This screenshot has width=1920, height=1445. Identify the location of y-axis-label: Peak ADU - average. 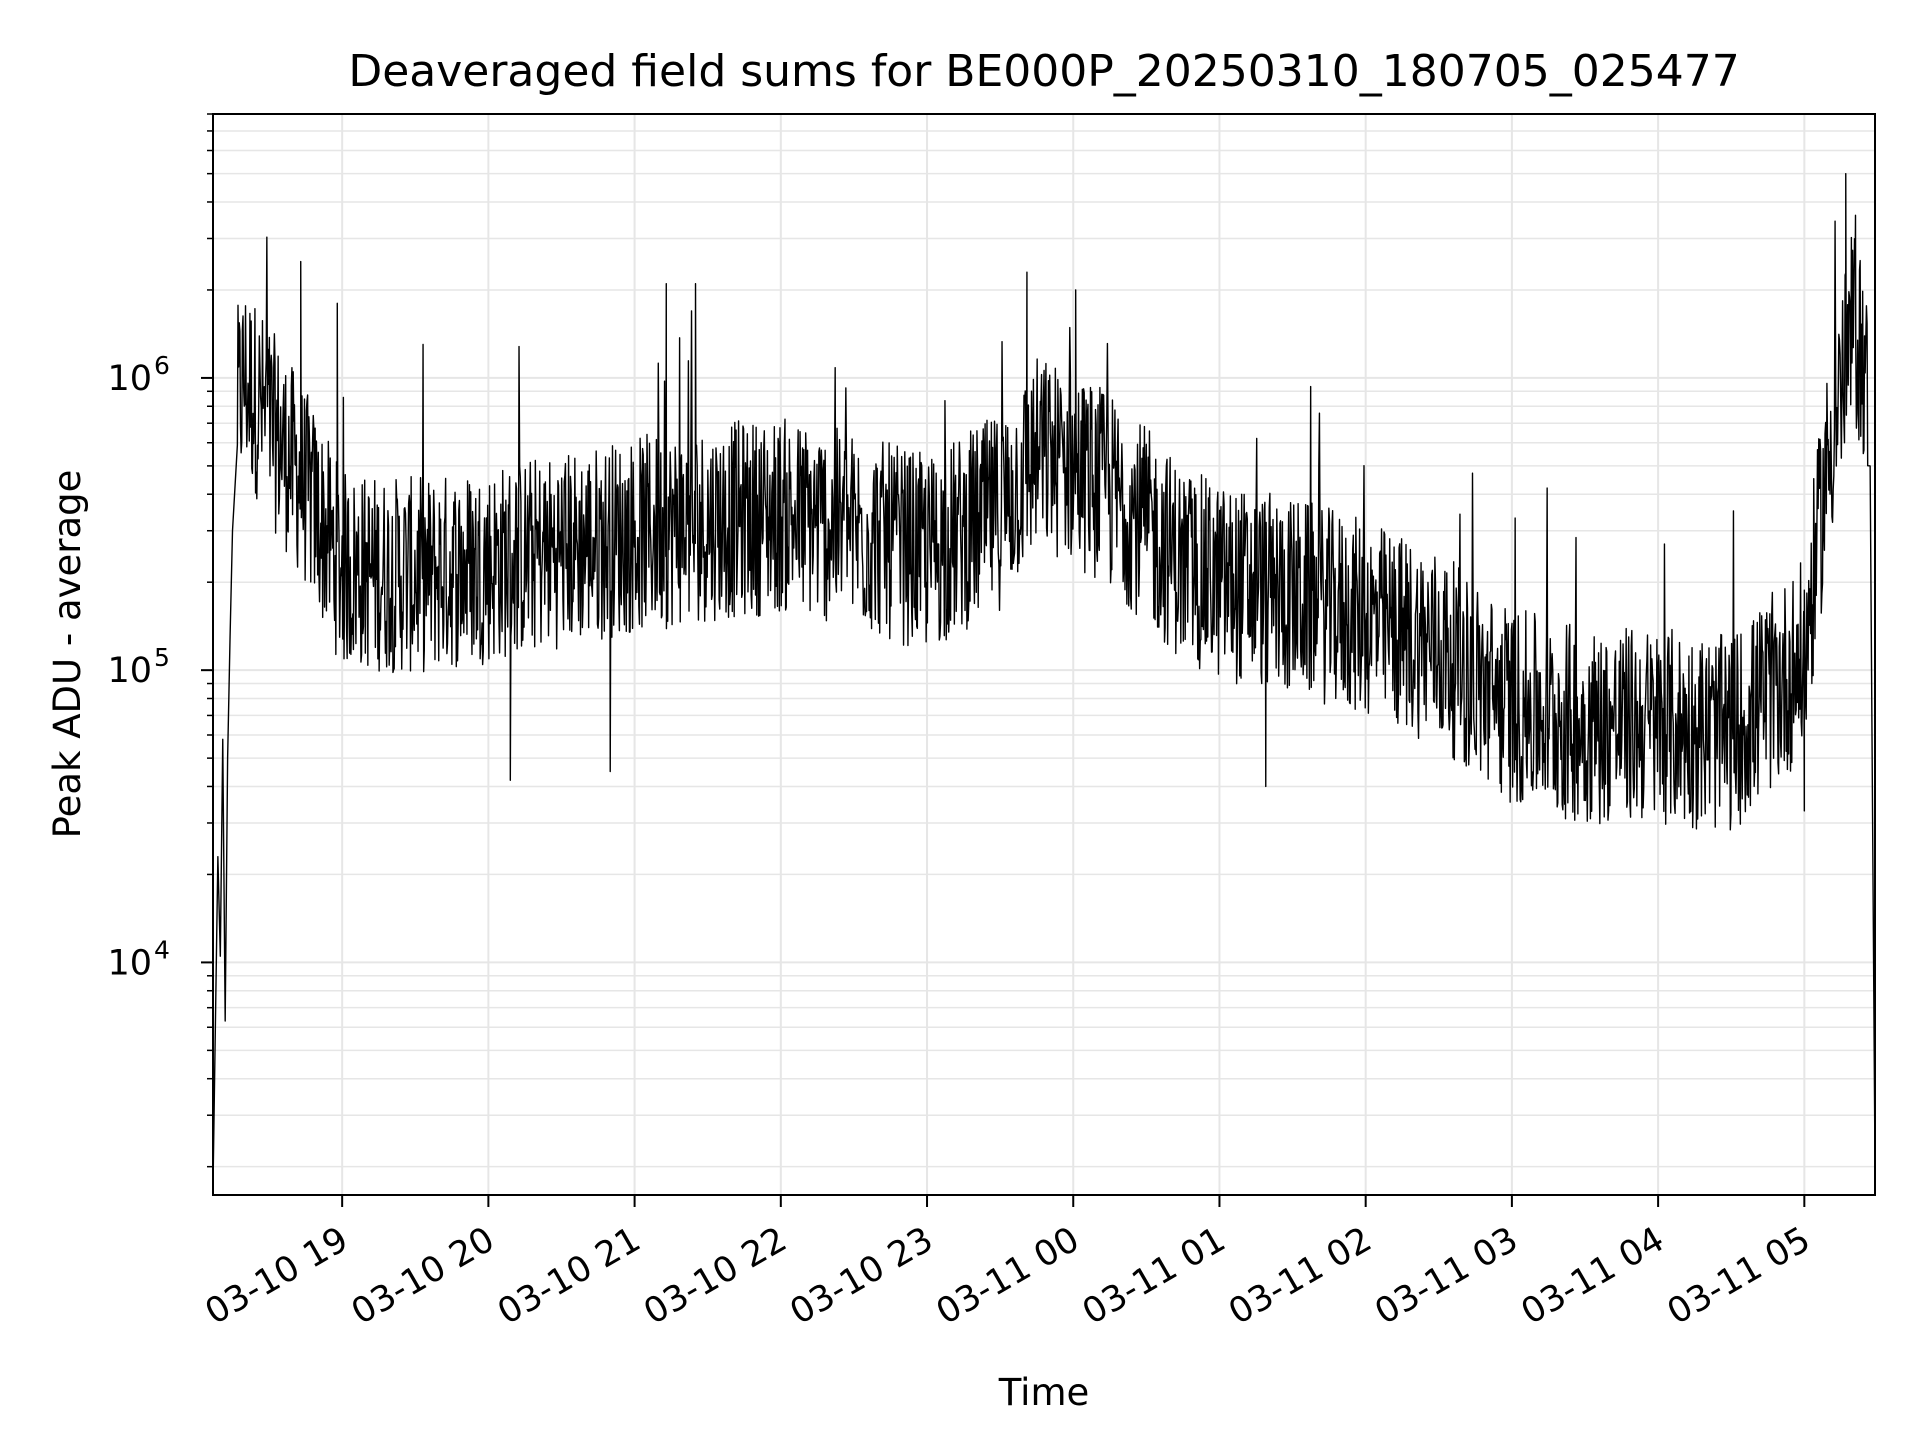
(67, 654).